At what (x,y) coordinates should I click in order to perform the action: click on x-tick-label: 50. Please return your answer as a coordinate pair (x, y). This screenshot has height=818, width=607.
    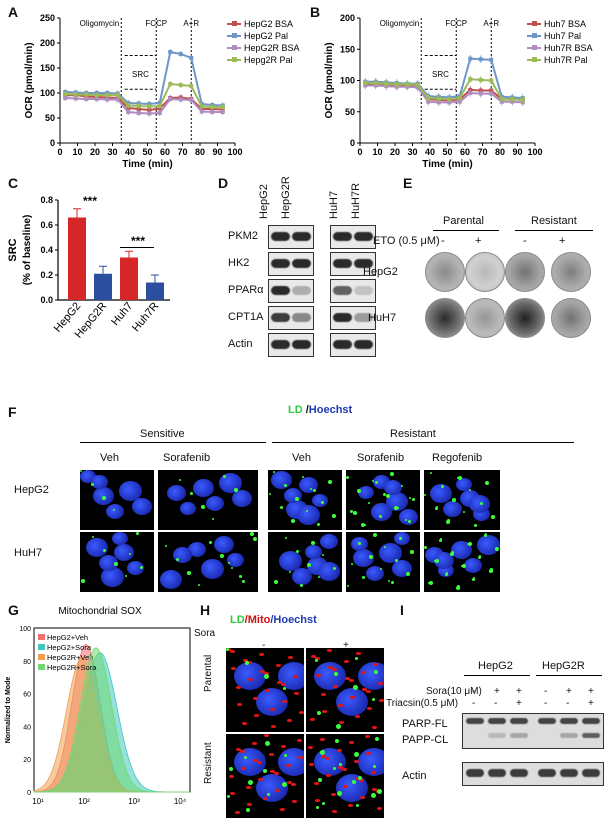
    Looking at the image, I should click on (147, 152).